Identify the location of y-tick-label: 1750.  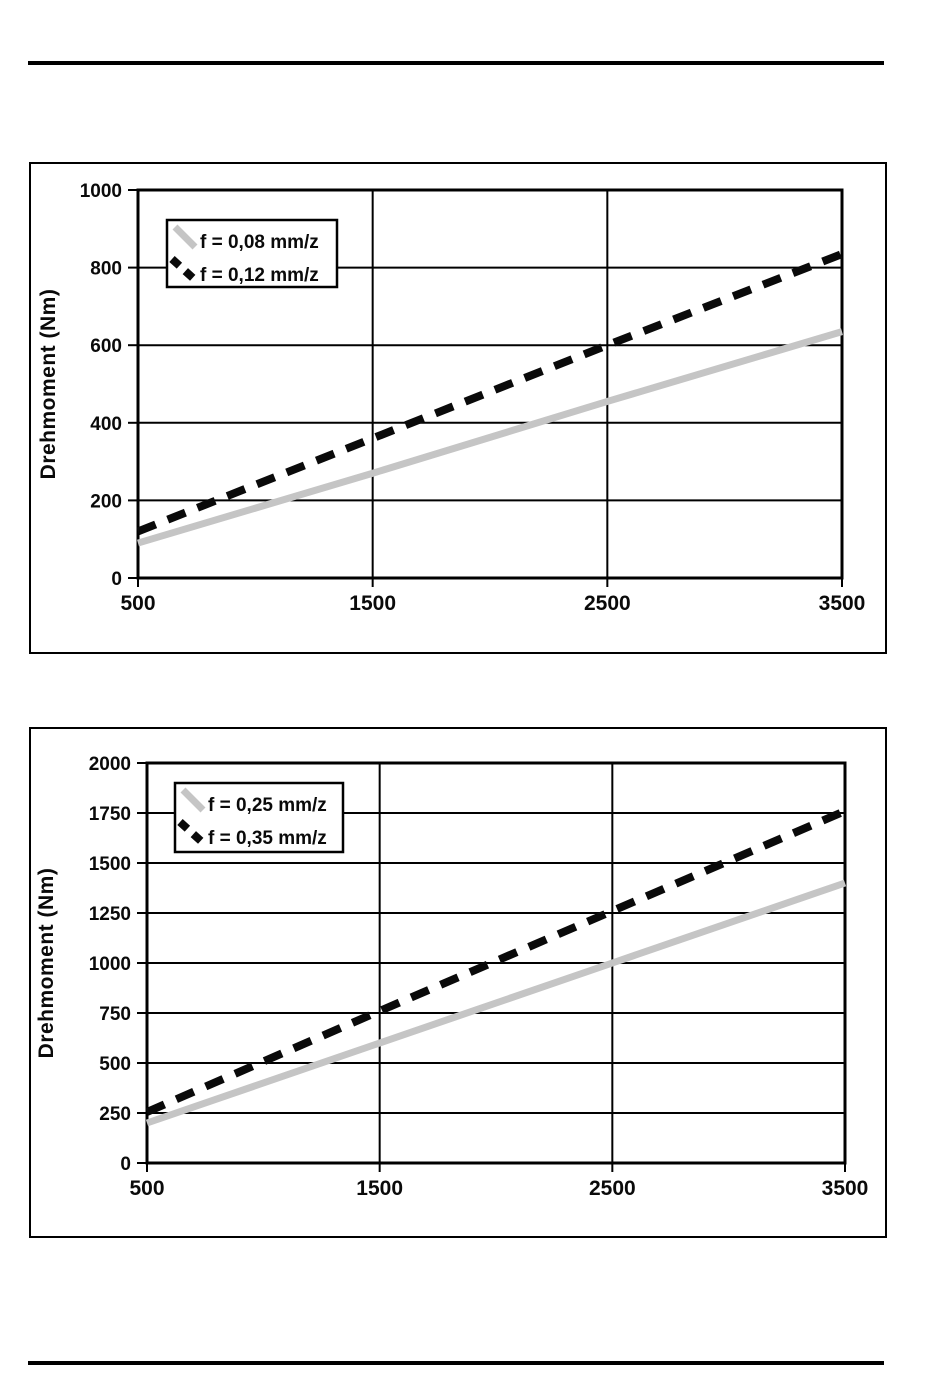
(110, 814).